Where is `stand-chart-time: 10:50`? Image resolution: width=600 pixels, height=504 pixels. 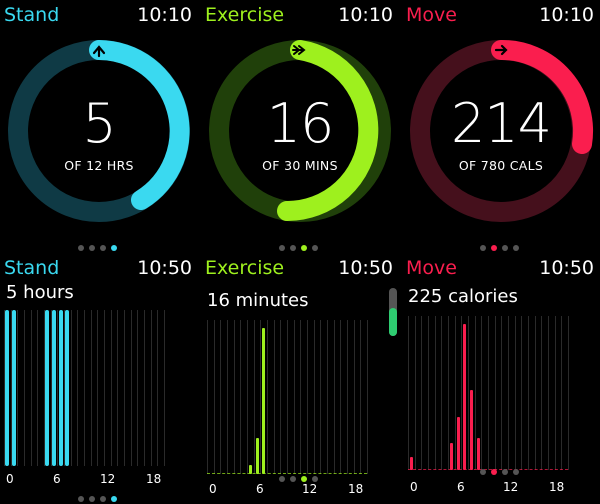 stand-chart-time: 10:50 is located at coordinates (164, 268).